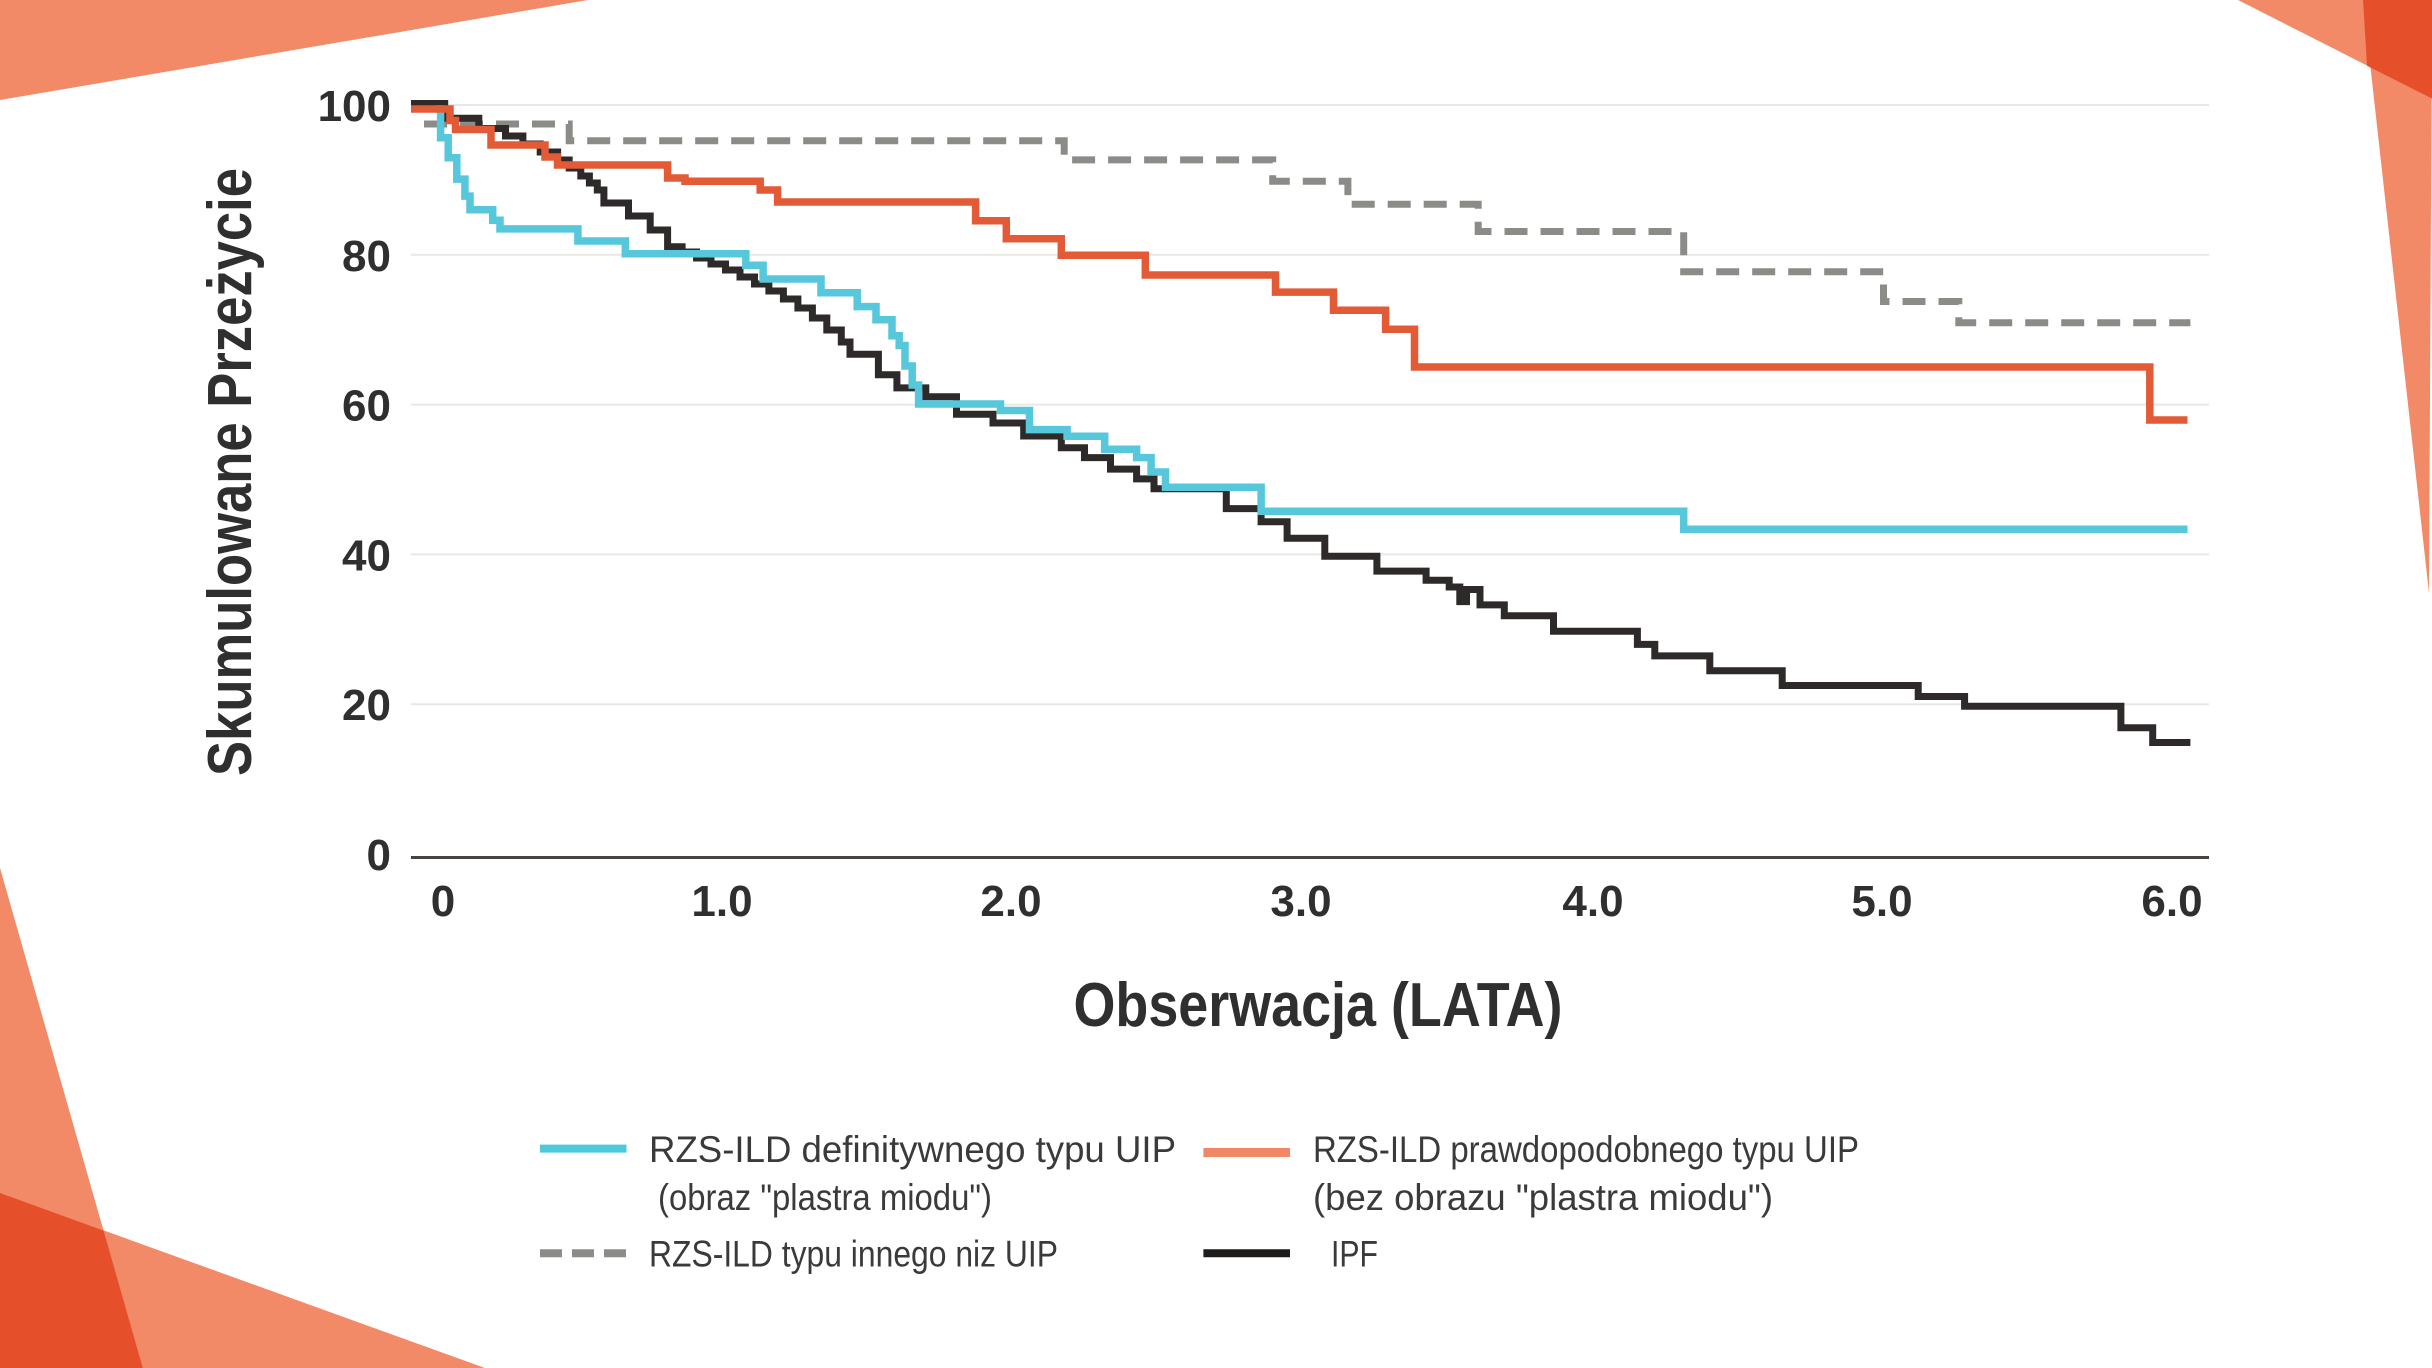 The width and height of the screenshot is (2432, 1368). What do you see at coordinates (1586, 1149) in the screenshot?
I see `svg-text:RZS-ILD prawdopodobnego typu U: RZS-ILD prawdopodobnego typu UIP` at bounding box center [1586, 1149].